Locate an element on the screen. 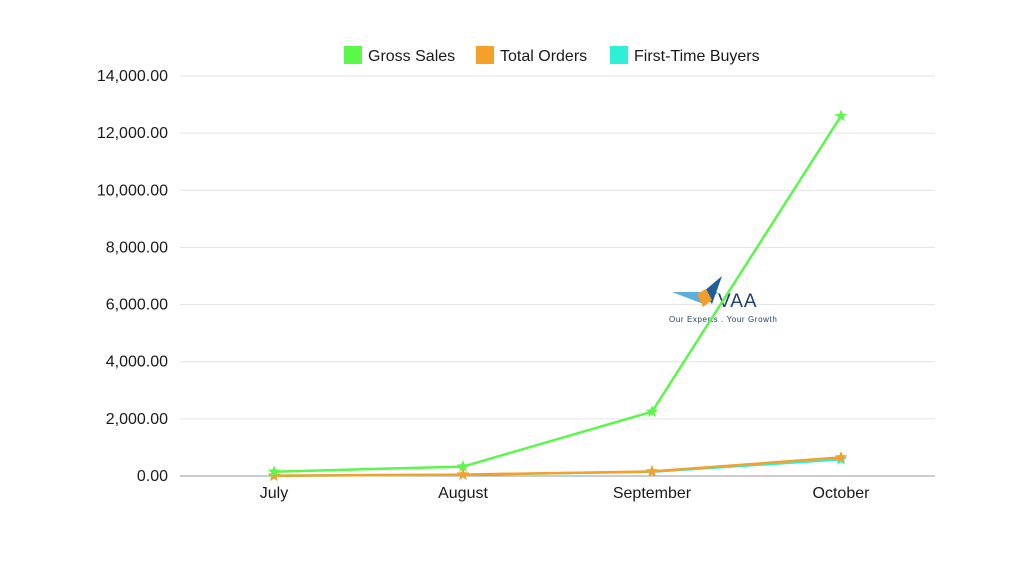  y-tick-label: 4,000.00 is located at coordinates (137, 362).